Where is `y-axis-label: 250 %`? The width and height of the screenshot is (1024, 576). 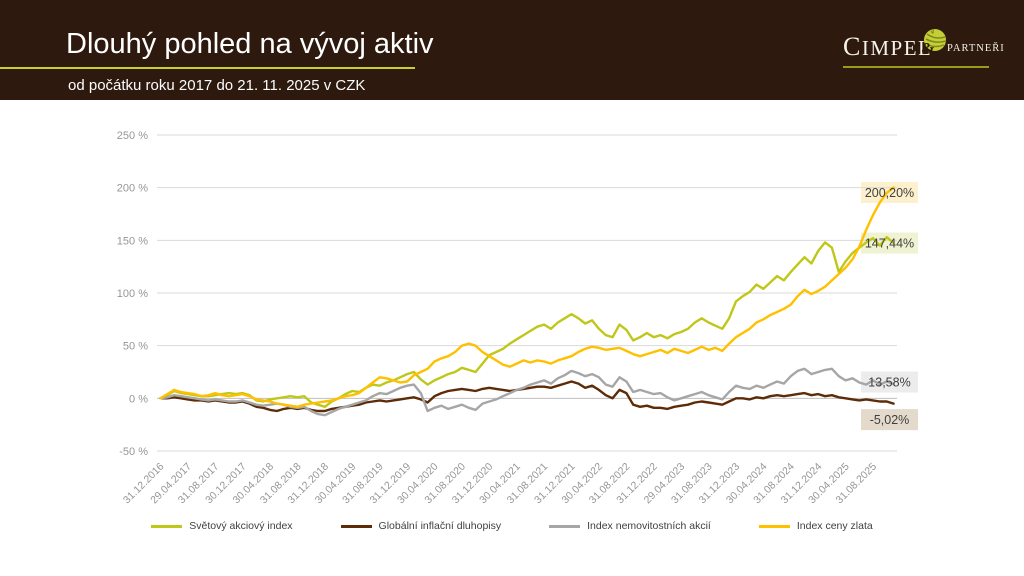 y-axis-label: 250 % is located at coordinates (132, 136).